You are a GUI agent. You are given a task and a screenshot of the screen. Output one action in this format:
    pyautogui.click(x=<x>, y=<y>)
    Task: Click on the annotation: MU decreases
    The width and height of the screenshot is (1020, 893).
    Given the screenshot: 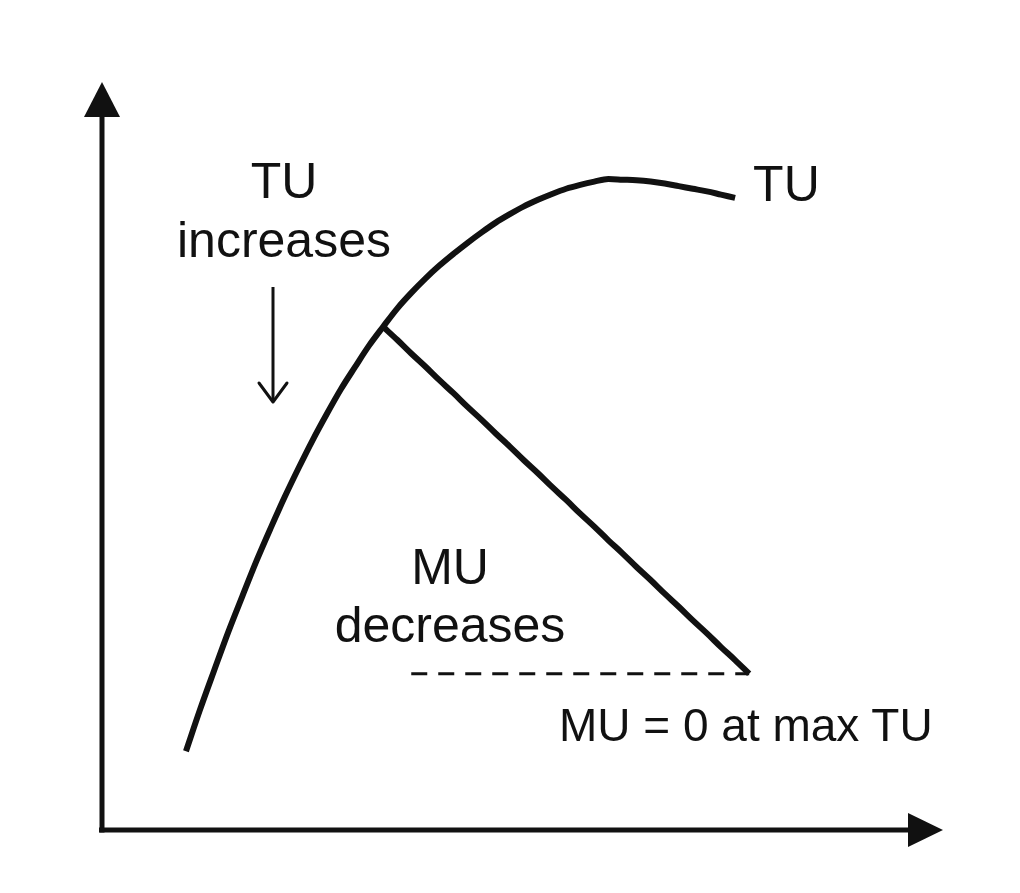 What is the action you would take?
    pyautogui.click(x=450, y=596)
    